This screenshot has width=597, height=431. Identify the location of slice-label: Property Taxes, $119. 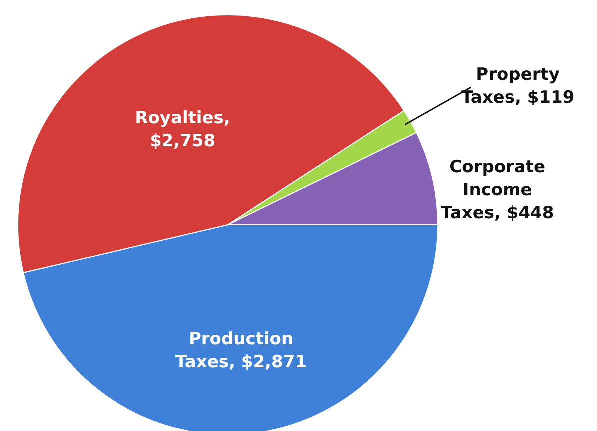
(518, 86).